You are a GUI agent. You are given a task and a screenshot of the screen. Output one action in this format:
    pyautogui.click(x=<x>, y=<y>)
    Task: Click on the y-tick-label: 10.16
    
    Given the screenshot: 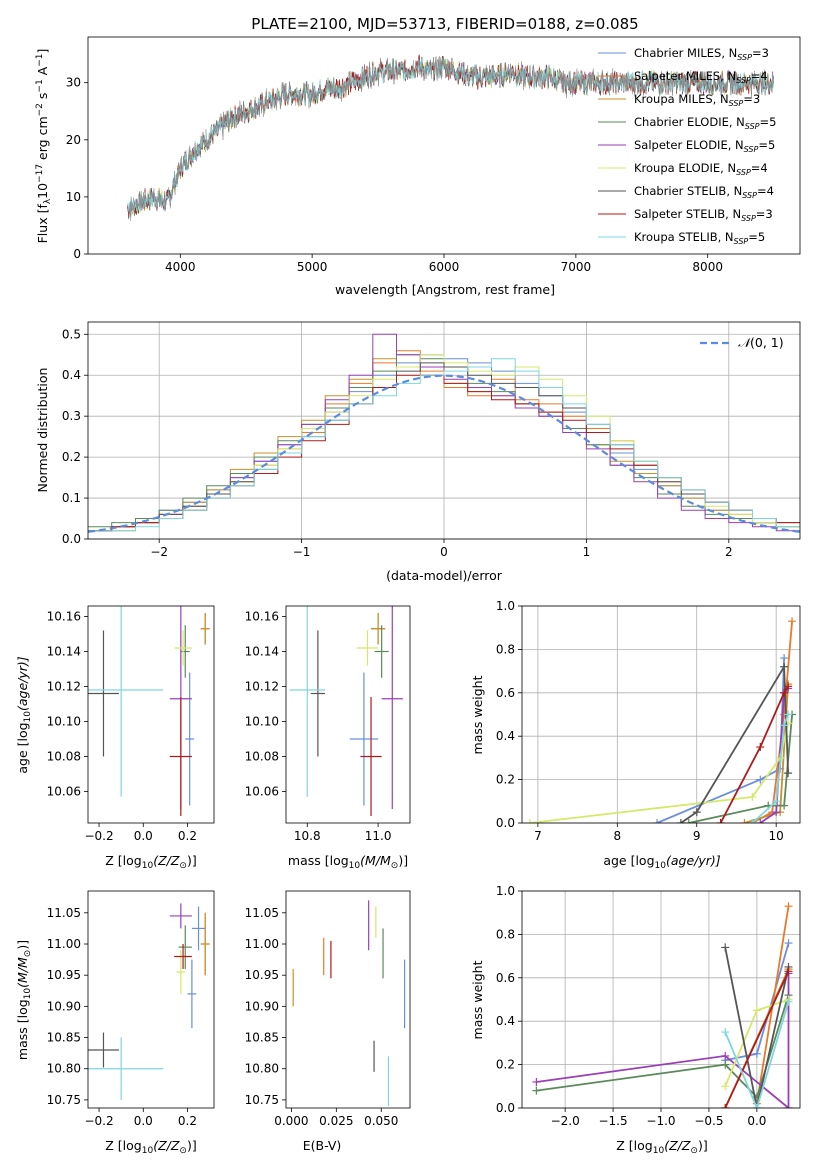 What is the action you would take?
    pyautogui.click(x=262, y=617)
    